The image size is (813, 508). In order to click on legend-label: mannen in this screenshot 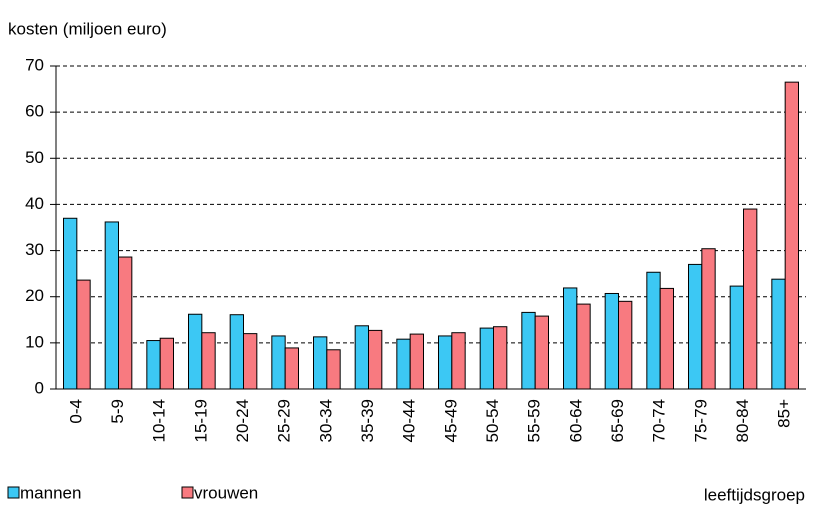, I will do `click(50, 492)`.